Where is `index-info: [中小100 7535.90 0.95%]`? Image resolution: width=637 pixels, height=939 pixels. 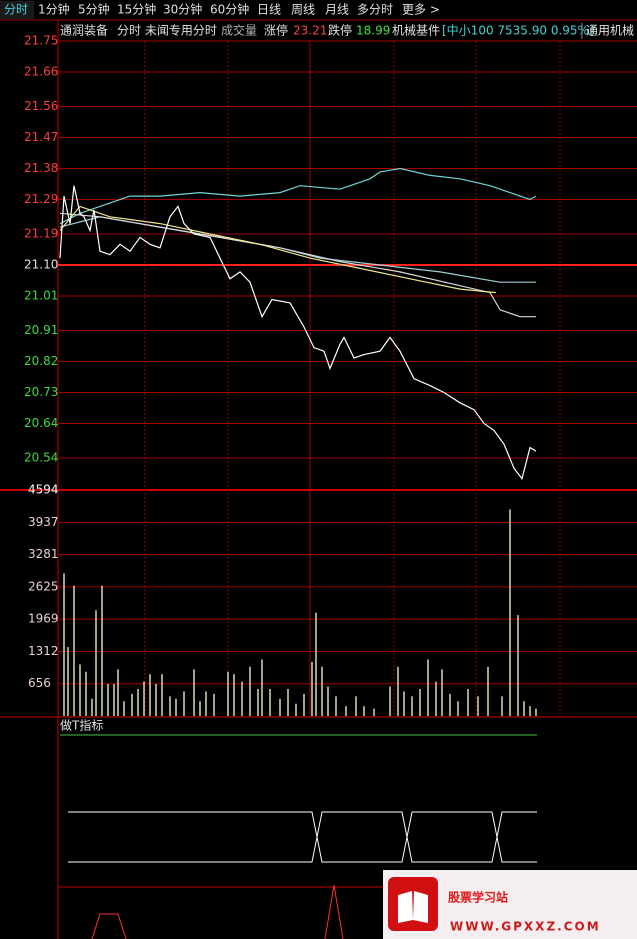
index-info: [中小100 7535.90 0.95%] is located at coordinates (518, 30).